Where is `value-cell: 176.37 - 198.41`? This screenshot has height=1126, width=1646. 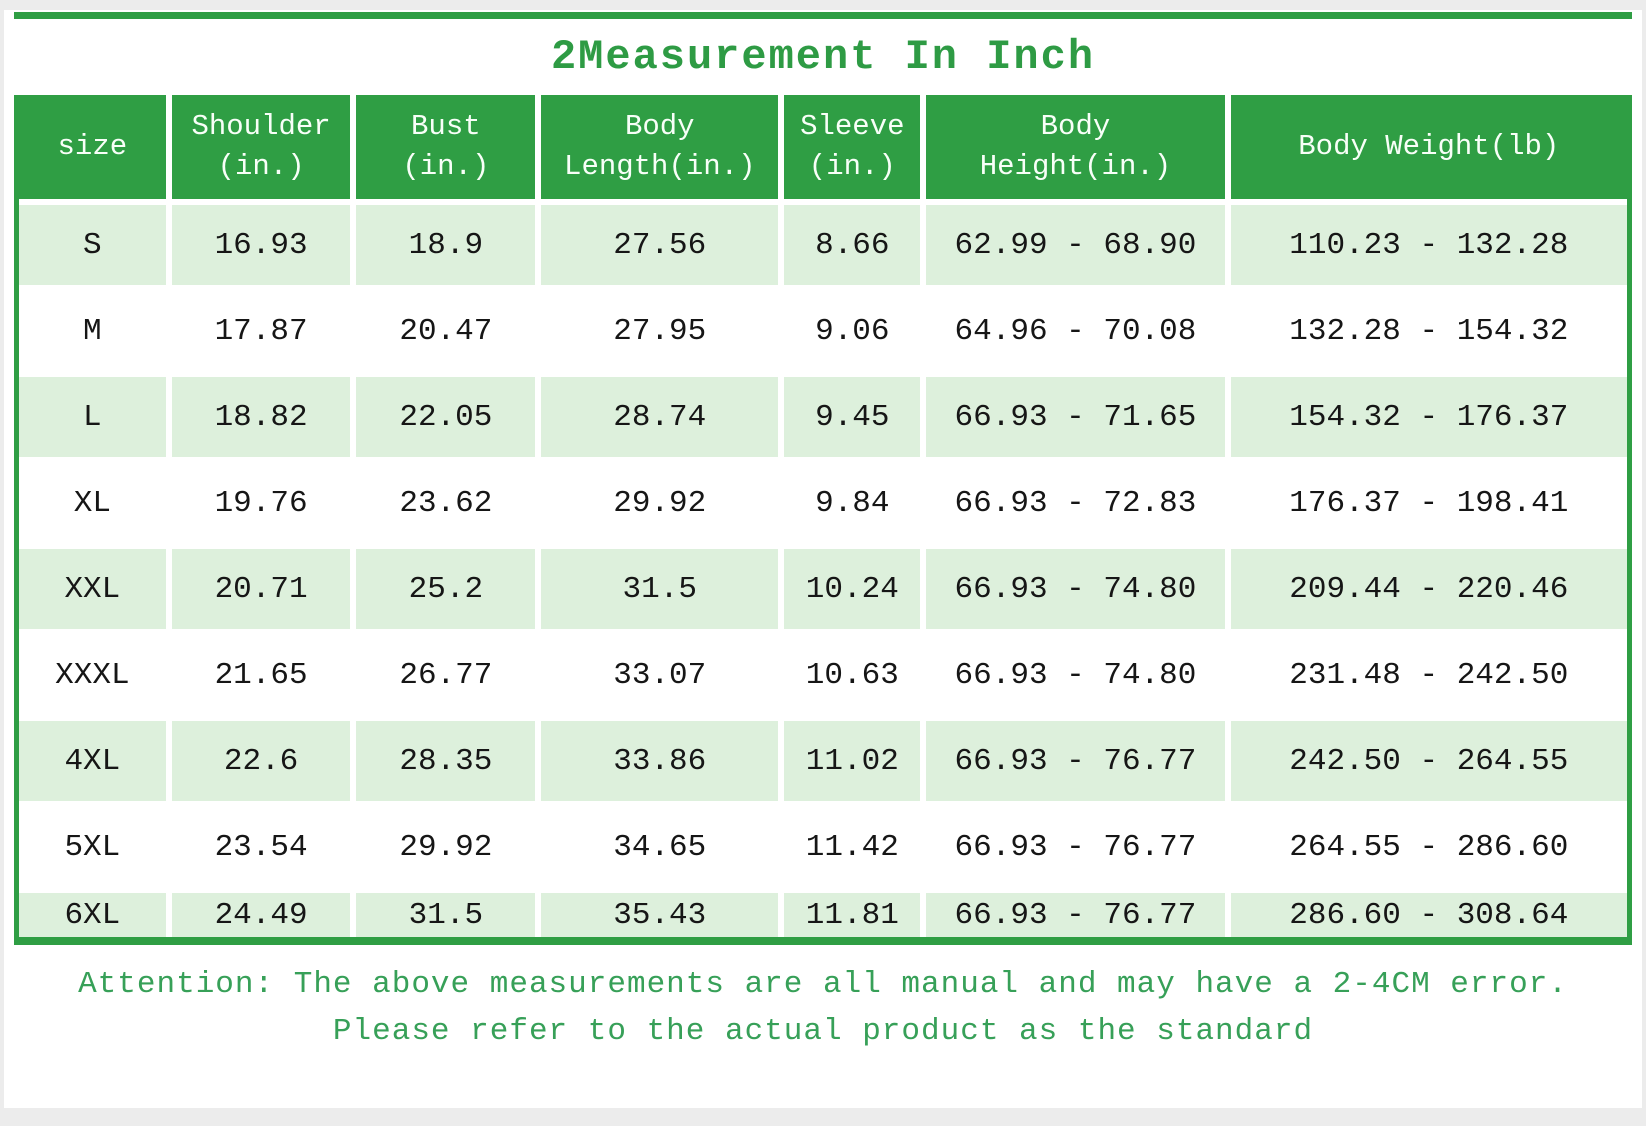 value-cell: 176.37 - 198.41 is located at coordinates (1428, 503).